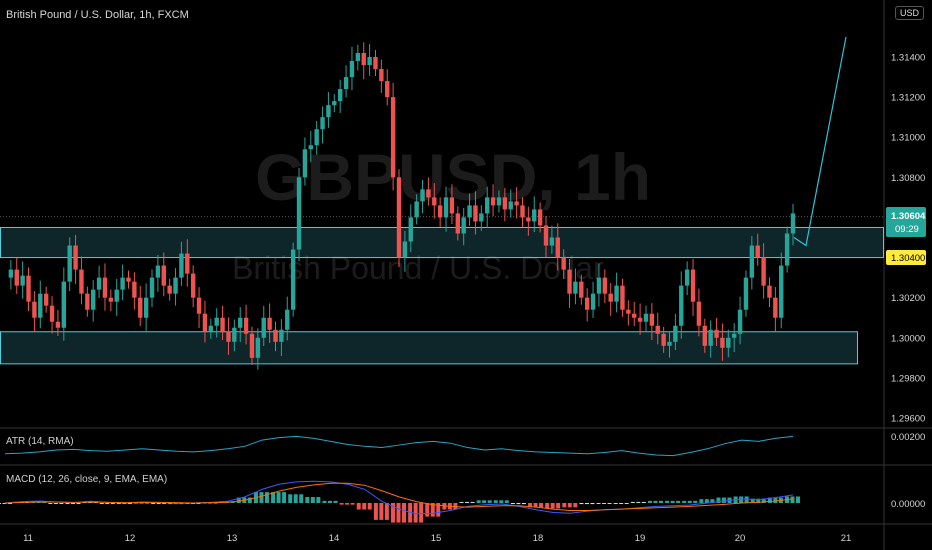 The image size is (932, 550). Describe the element at coordinates (908, 178) in the screenshot. I see `price-tick-label: 1.30800` at that location.